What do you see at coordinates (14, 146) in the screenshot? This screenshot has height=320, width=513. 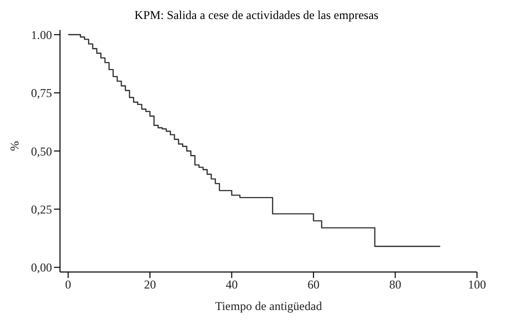 I see `y-axis-title: %` at bounding box center [14, 146].